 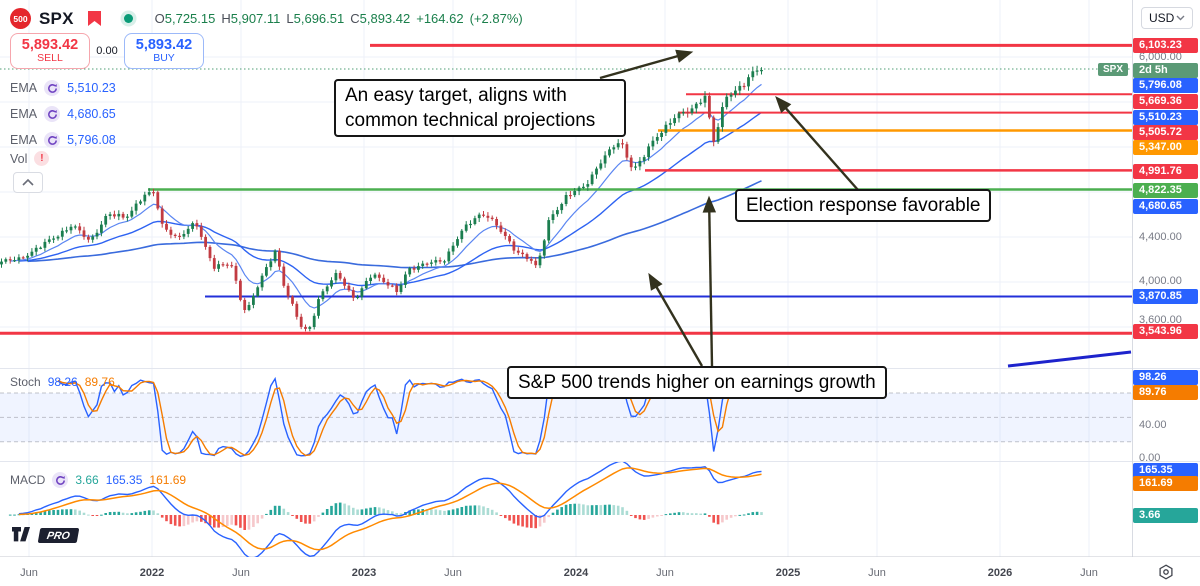 What do you see at coordinates (99, 382) in the screenshot?
I see `stoch-d-value: 89.76` at bounding box center [99, 382].